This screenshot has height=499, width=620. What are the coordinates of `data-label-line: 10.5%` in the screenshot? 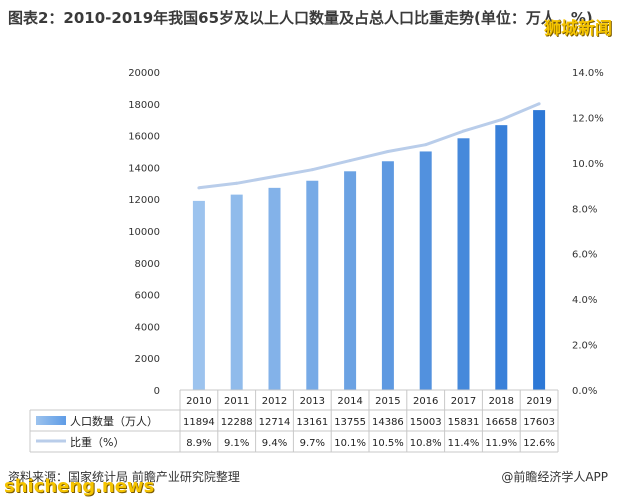 It's located at (388, 443).